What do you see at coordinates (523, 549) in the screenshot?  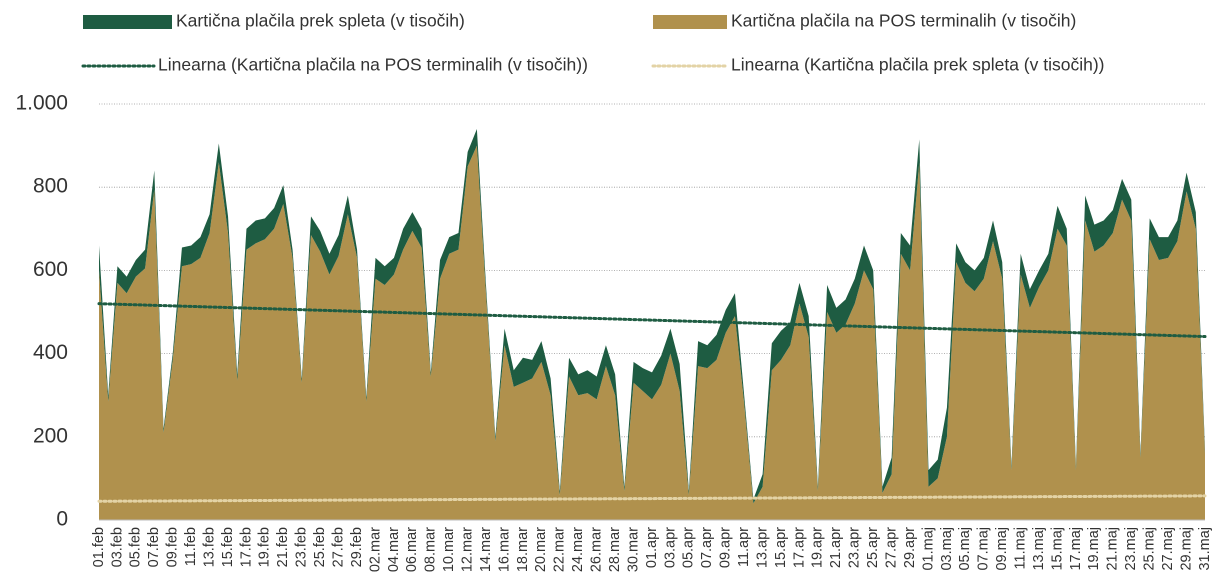 I see `x-tick-label: 18.mar` at bounding box center [523, 549].